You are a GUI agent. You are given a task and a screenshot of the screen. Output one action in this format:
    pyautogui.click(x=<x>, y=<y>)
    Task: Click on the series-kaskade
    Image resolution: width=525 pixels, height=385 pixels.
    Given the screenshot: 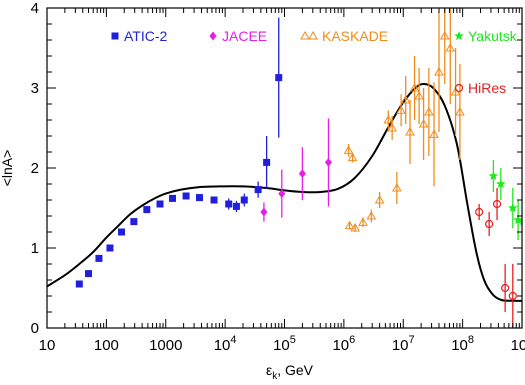 What is the action you would take?
    pyautogui.click(x=404, y=120)
    